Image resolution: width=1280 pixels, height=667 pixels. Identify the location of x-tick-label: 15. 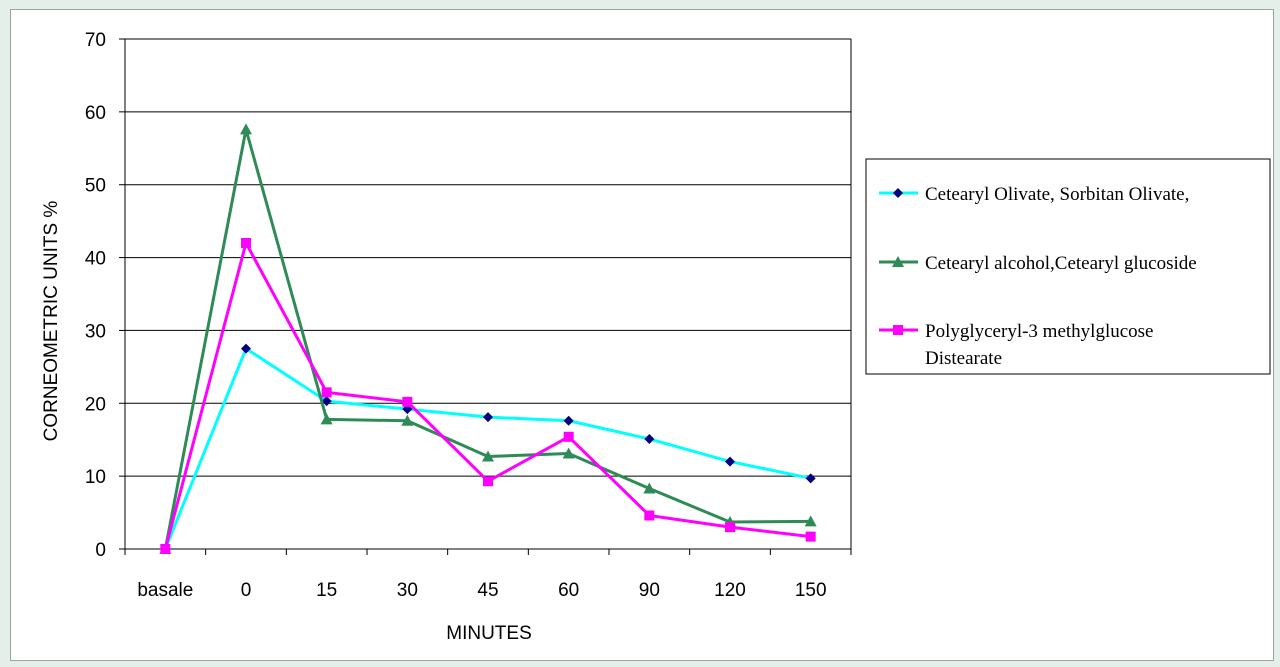
(326, 590).